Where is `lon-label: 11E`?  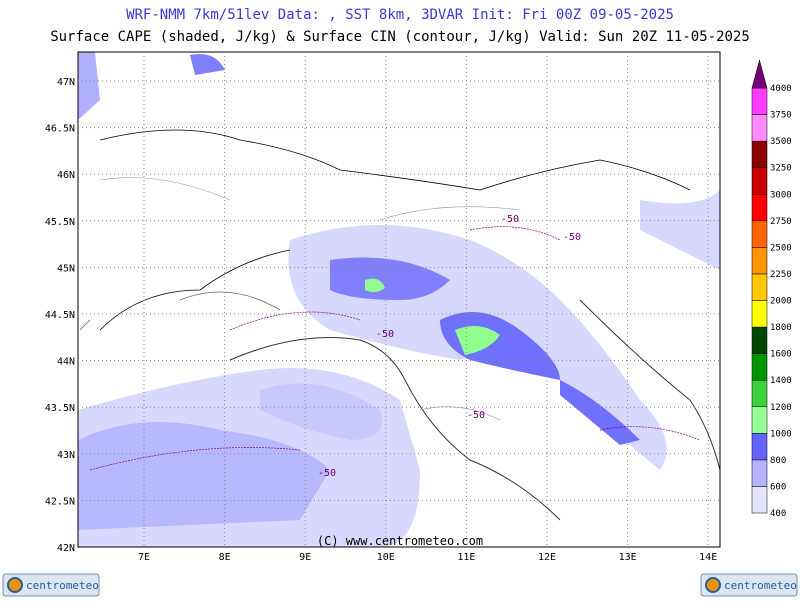 lon-label: 11E is located at coordinates (466, 557).